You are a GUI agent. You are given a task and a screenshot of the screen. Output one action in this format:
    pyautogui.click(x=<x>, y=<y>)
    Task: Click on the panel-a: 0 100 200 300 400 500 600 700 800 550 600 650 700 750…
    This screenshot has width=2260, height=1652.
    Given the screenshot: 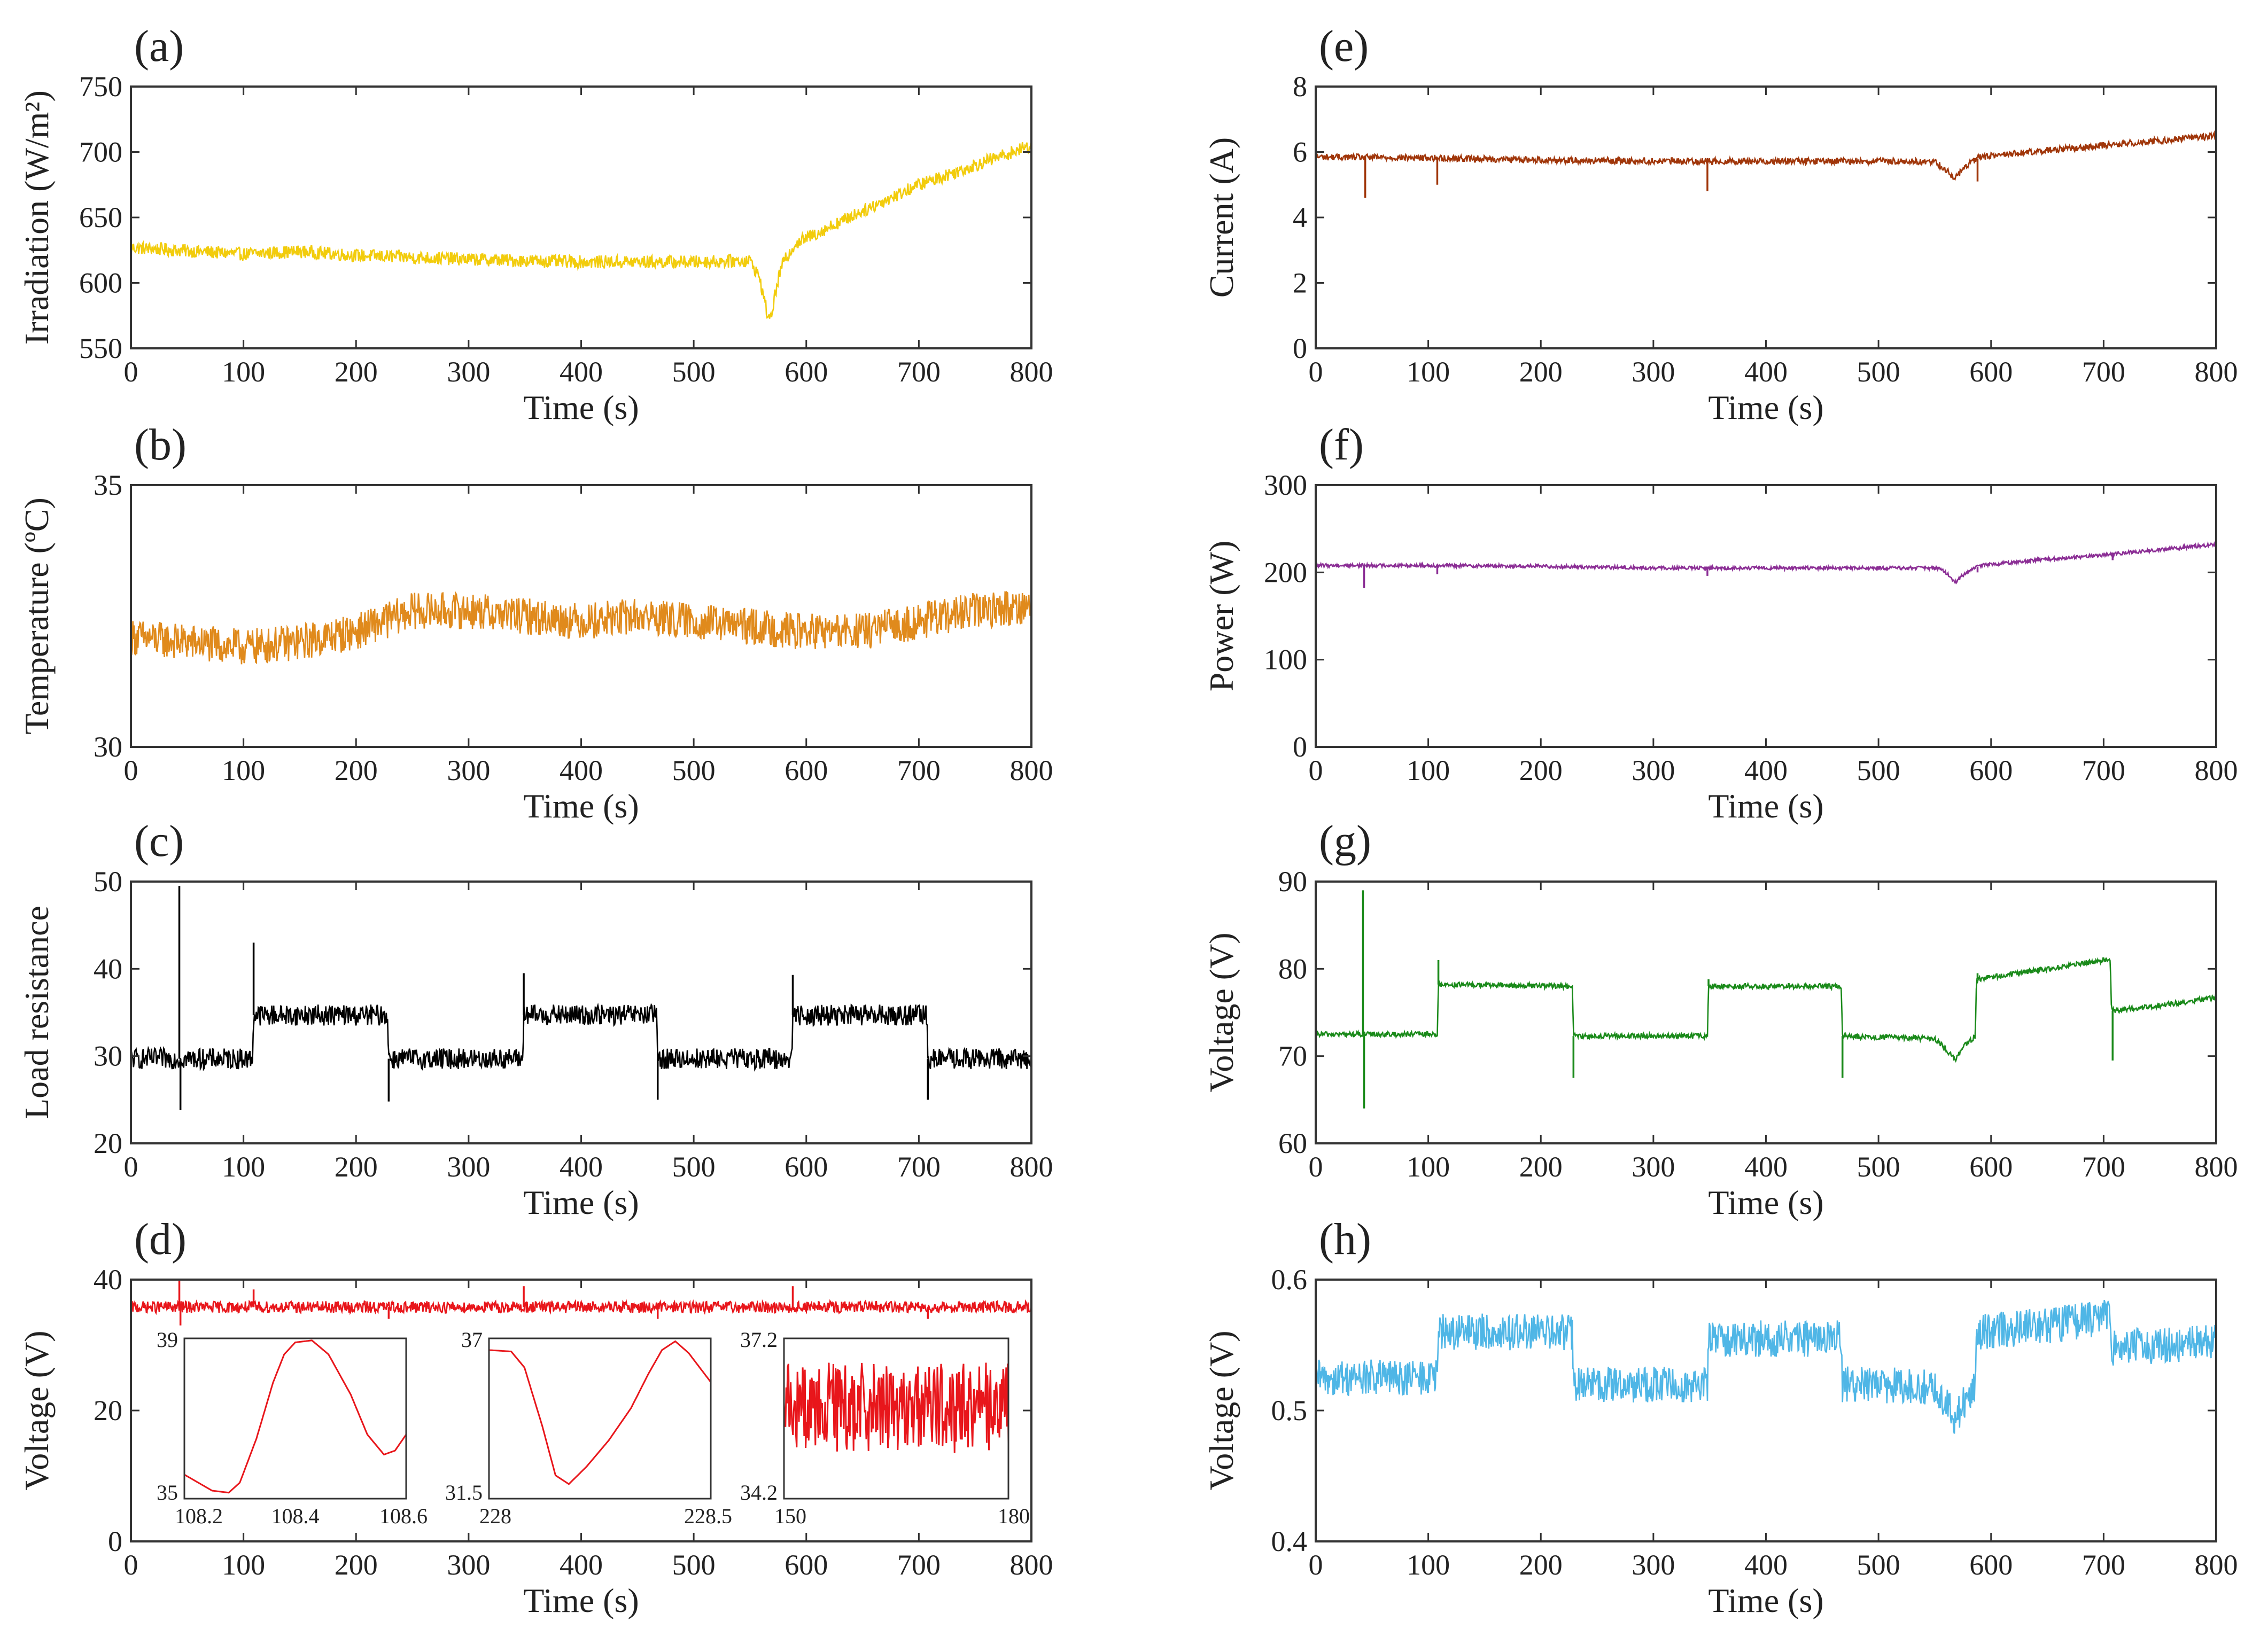 What is the action you would take?
    pyautogui.click(x=535, y=223)
    